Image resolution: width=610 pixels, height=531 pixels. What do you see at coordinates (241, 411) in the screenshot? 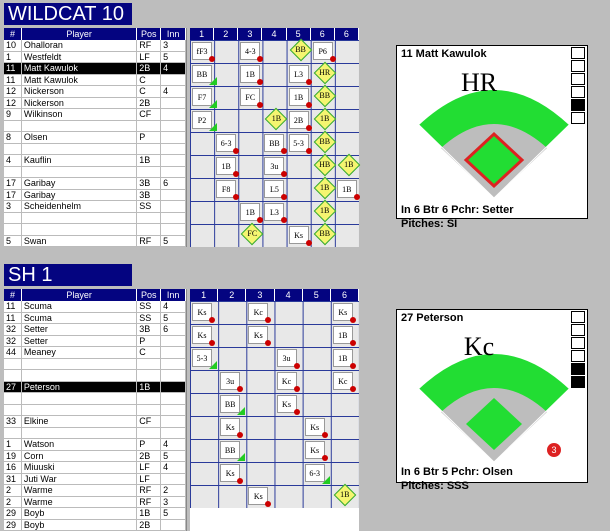
I see `out-marker` at bounding box center [241, 411].